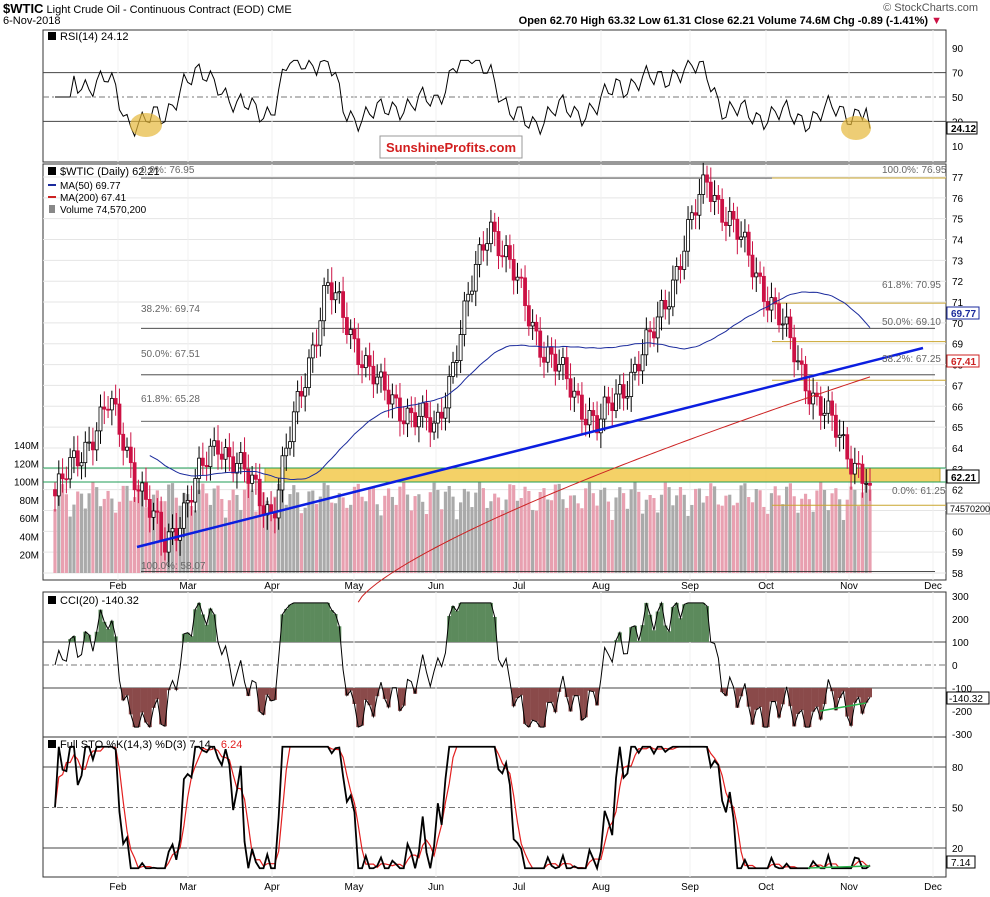  What do you see at coordinates (966, 699) in the screenshot?
I see `cci-value-tag: -140.32` at bounding box center [966, 699].